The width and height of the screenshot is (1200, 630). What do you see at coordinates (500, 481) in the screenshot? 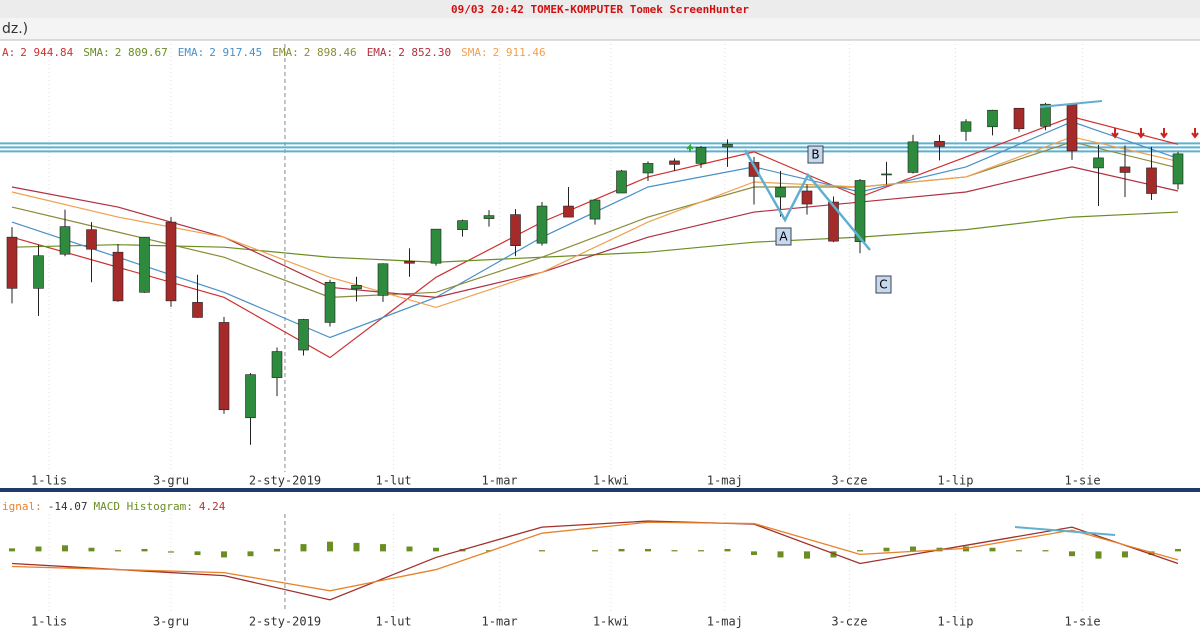
I see `x-tick-label: 1-mar` at bounding box center [500, 481].